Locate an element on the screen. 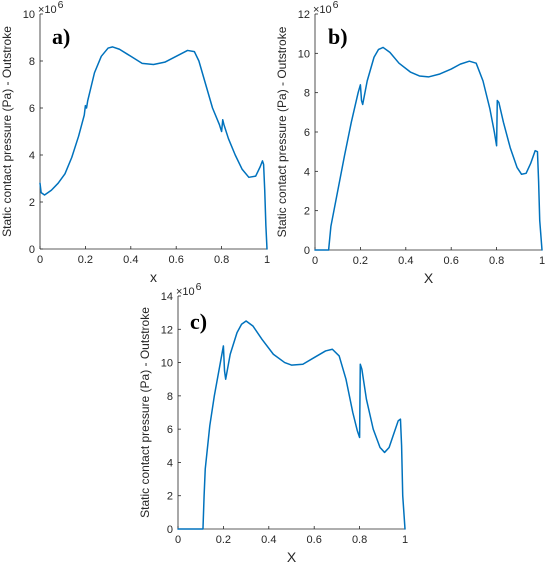  panel-label: c) is located at coordinates (198, 321).